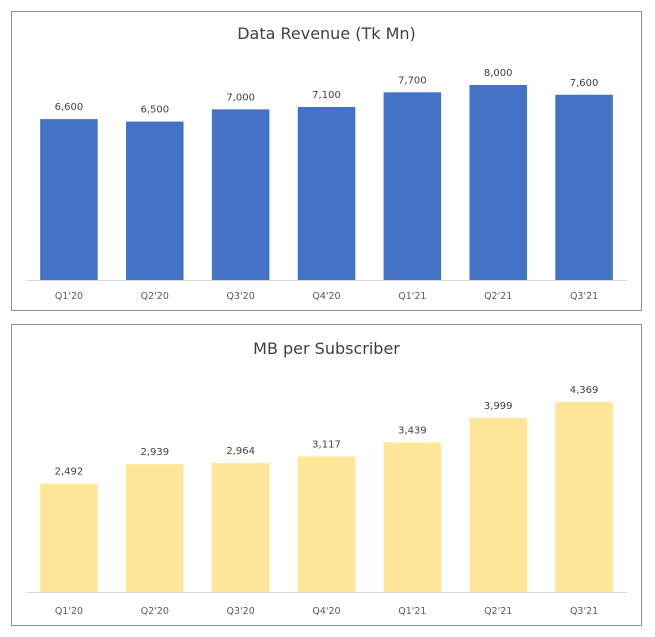 This screenshot has width=655, height=637. I want to click on data-label: 6,600, so click(69, 107).